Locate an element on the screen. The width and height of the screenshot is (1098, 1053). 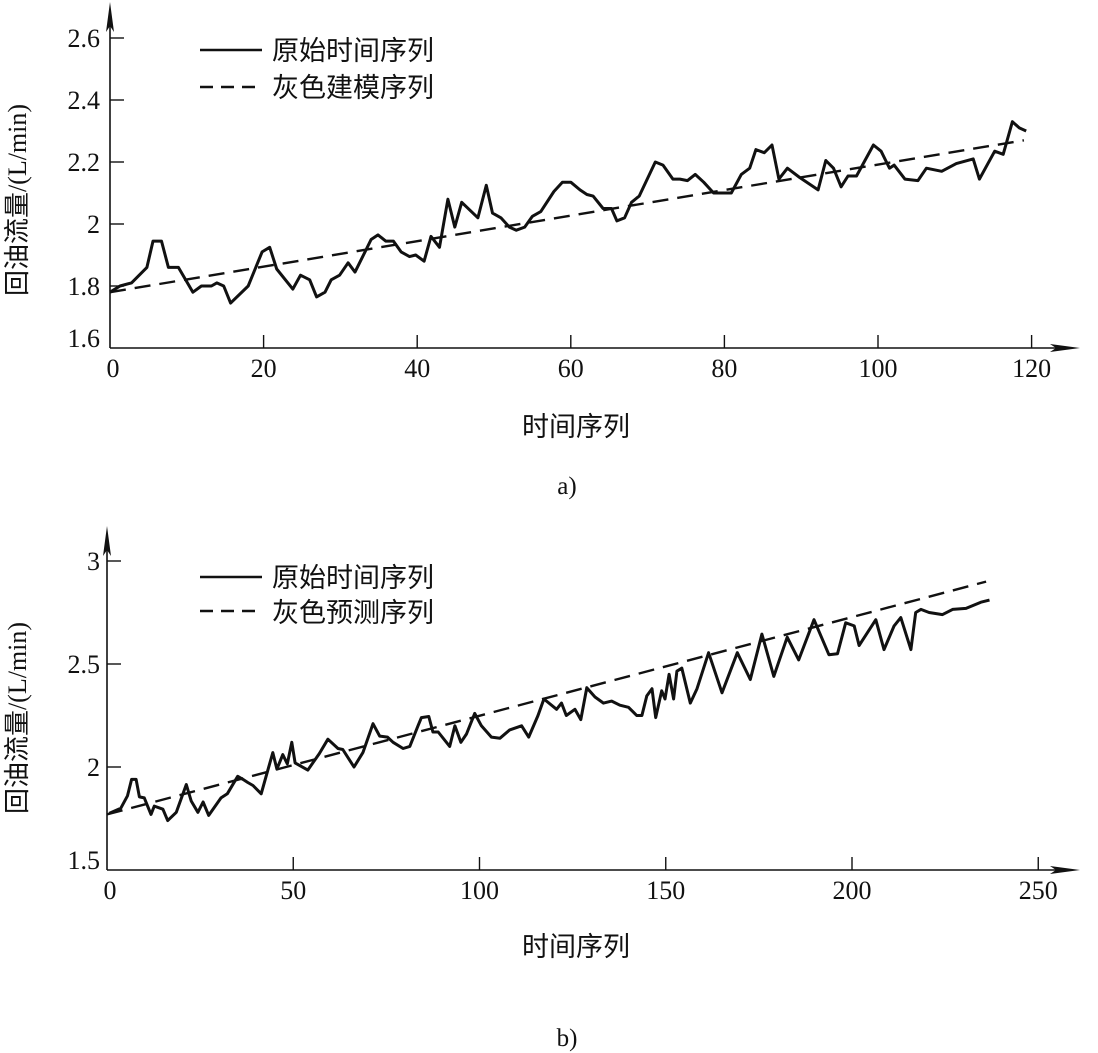
model-series-line is located at coordinates (567, 216).